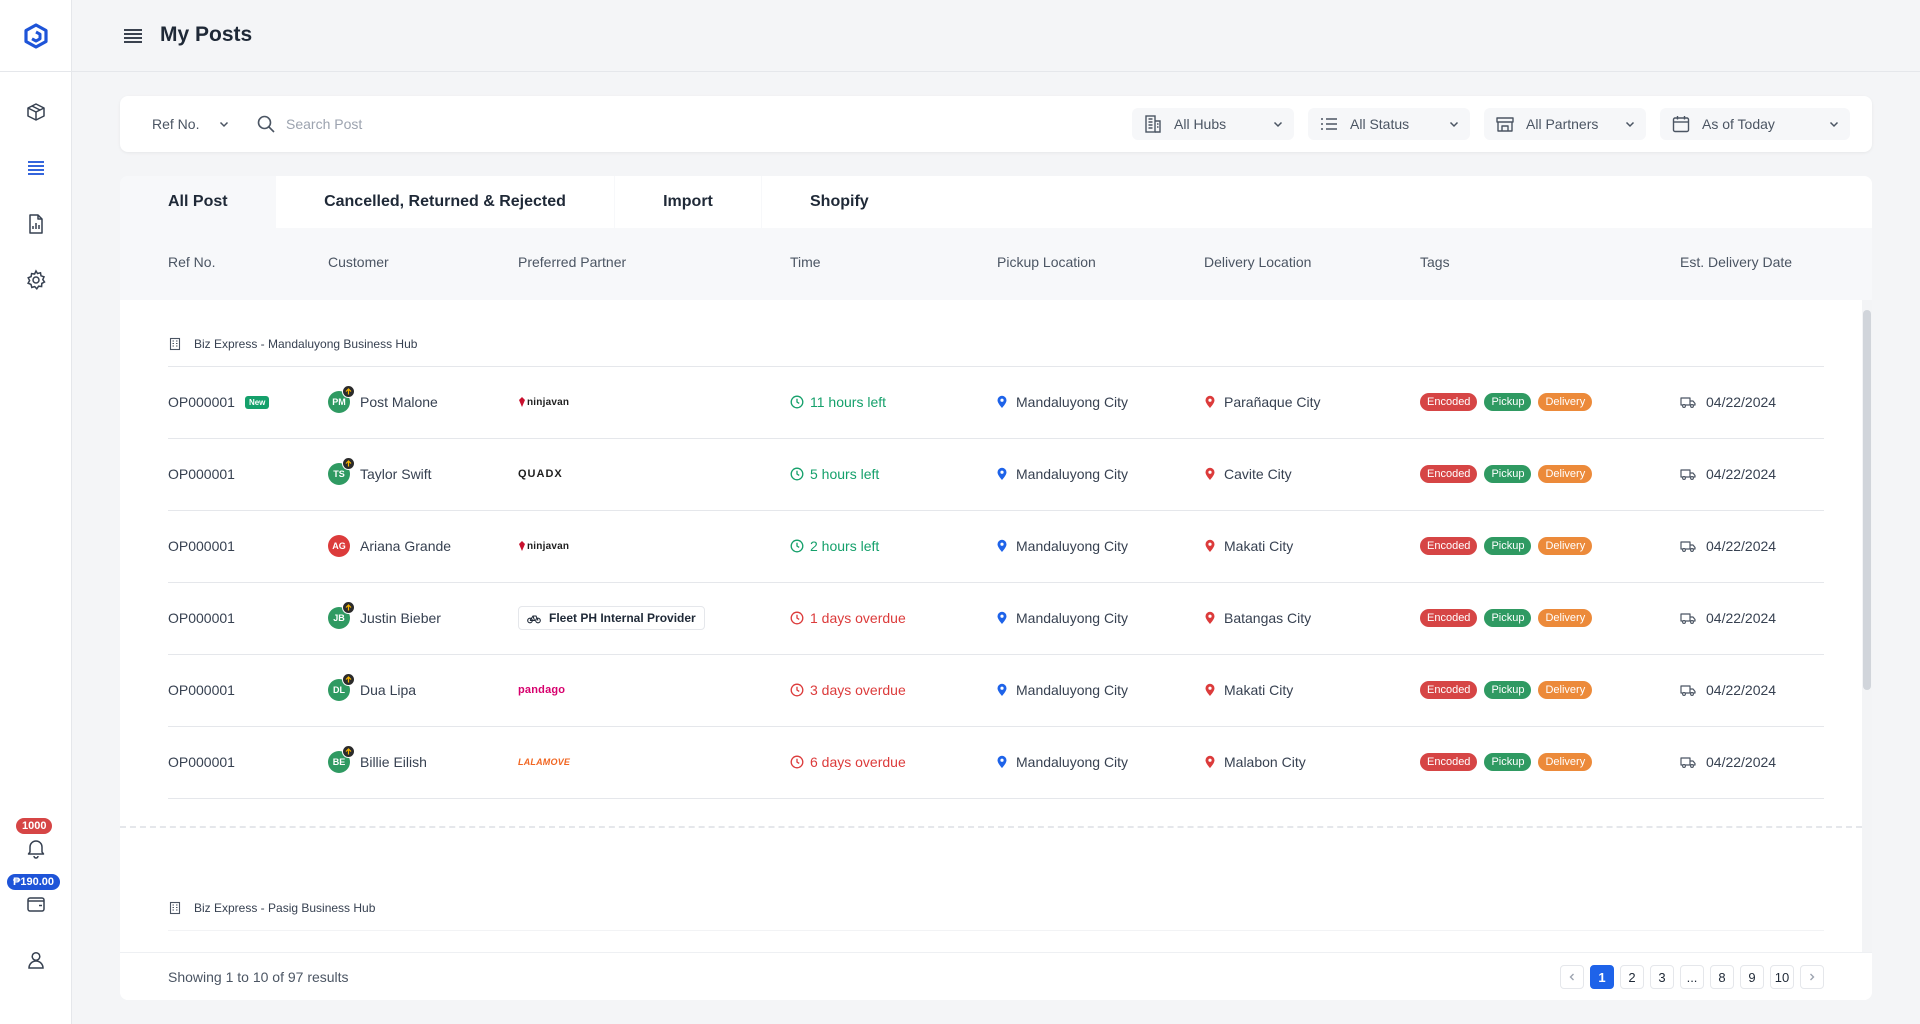 Image resolution: width=1920 pixels, height=1024 pixels. Describe the element at coordinates (1741, 762) in the screenshot. I see `est-delivery-date: 04/22/2024` at that location.